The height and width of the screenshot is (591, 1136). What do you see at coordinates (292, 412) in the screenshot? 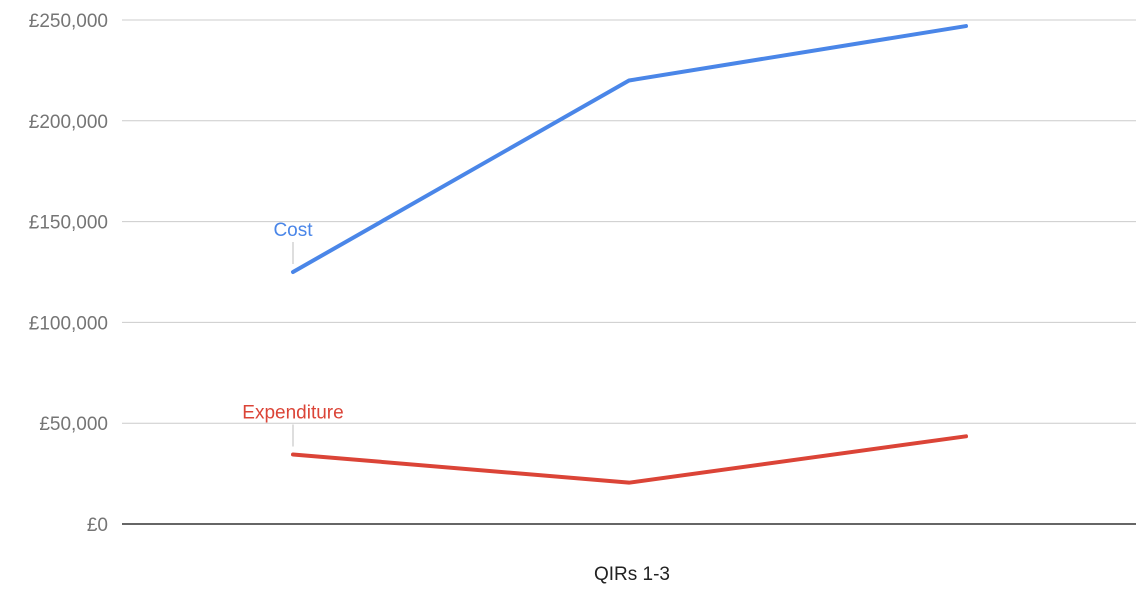
I see `series-label-expenditure: Expenditure` at bounding box center [292, 412].